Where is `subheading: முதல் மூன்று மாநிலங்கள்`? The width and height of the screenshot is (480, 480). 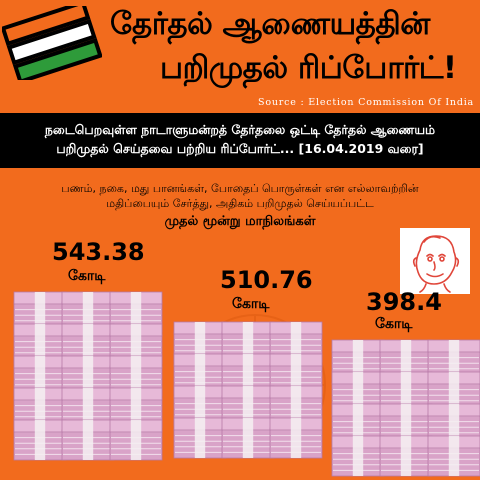
subheading: முதல் மூன்று மாநிலங்கள் is located at coordinates (240, 221).